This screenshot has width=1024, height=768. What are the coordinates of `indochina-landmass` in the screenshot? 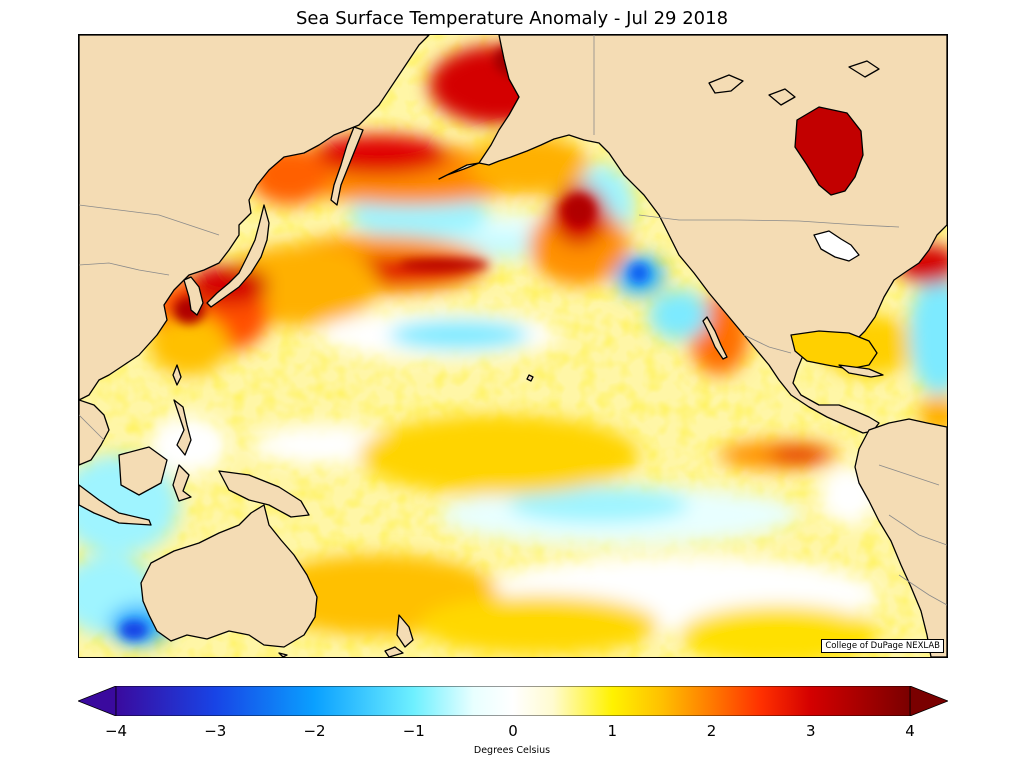 It's located at (94, 432).